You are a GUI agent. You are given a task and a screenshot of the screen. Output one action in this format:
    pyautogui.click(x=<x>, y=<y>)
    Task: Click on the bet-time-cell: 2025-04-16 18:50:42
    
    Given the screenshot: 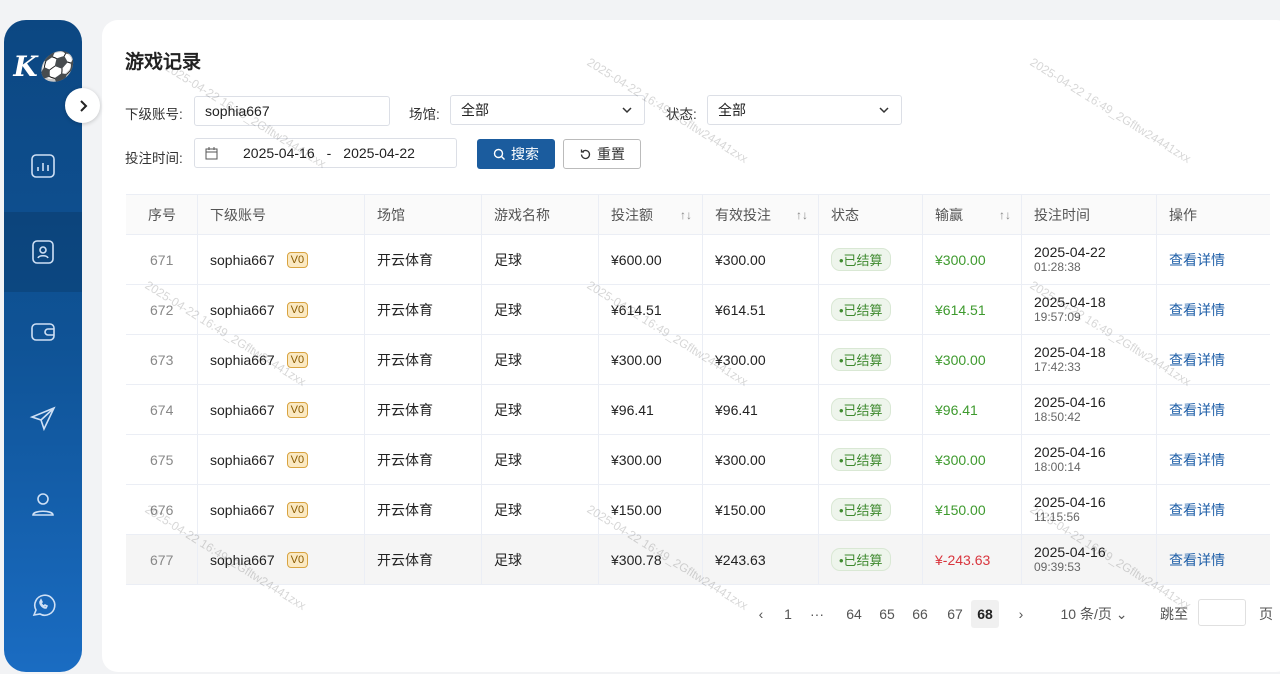 What is the action you would take?
    pyautogui.click(x=1089, y=409)
    